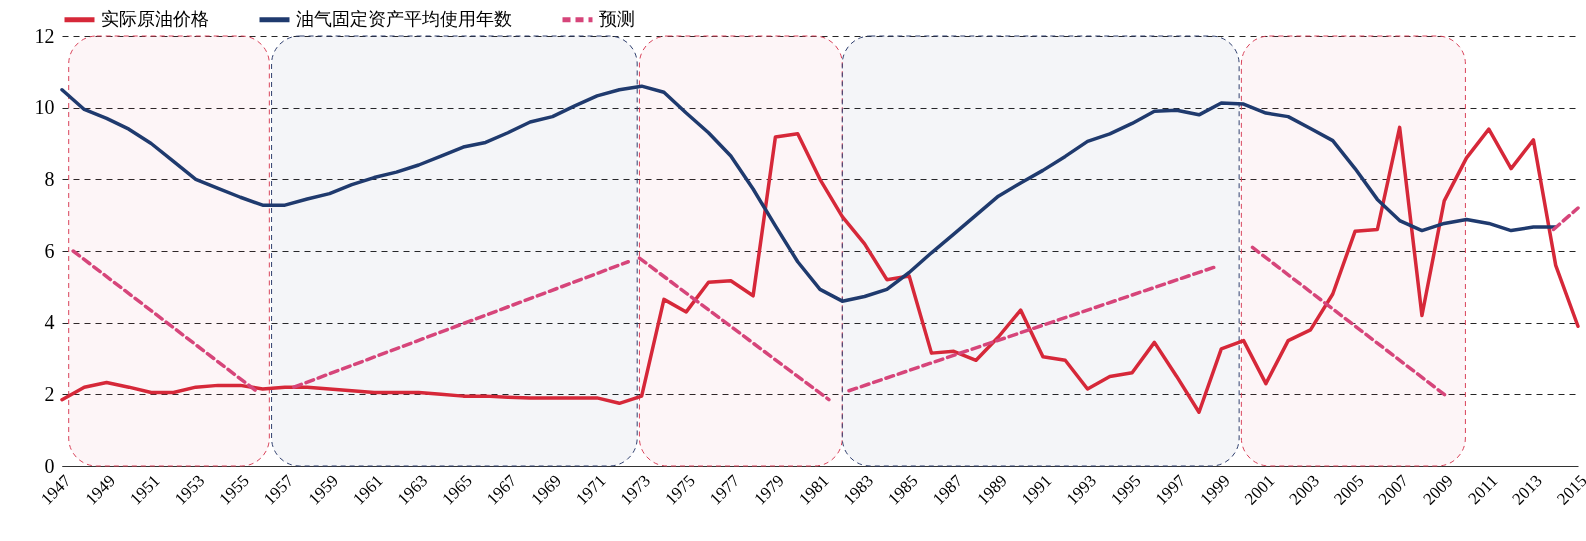  Describe the element at coordinates (617, 18) in the screenshot. I see `legend-label: 预测` at that location.